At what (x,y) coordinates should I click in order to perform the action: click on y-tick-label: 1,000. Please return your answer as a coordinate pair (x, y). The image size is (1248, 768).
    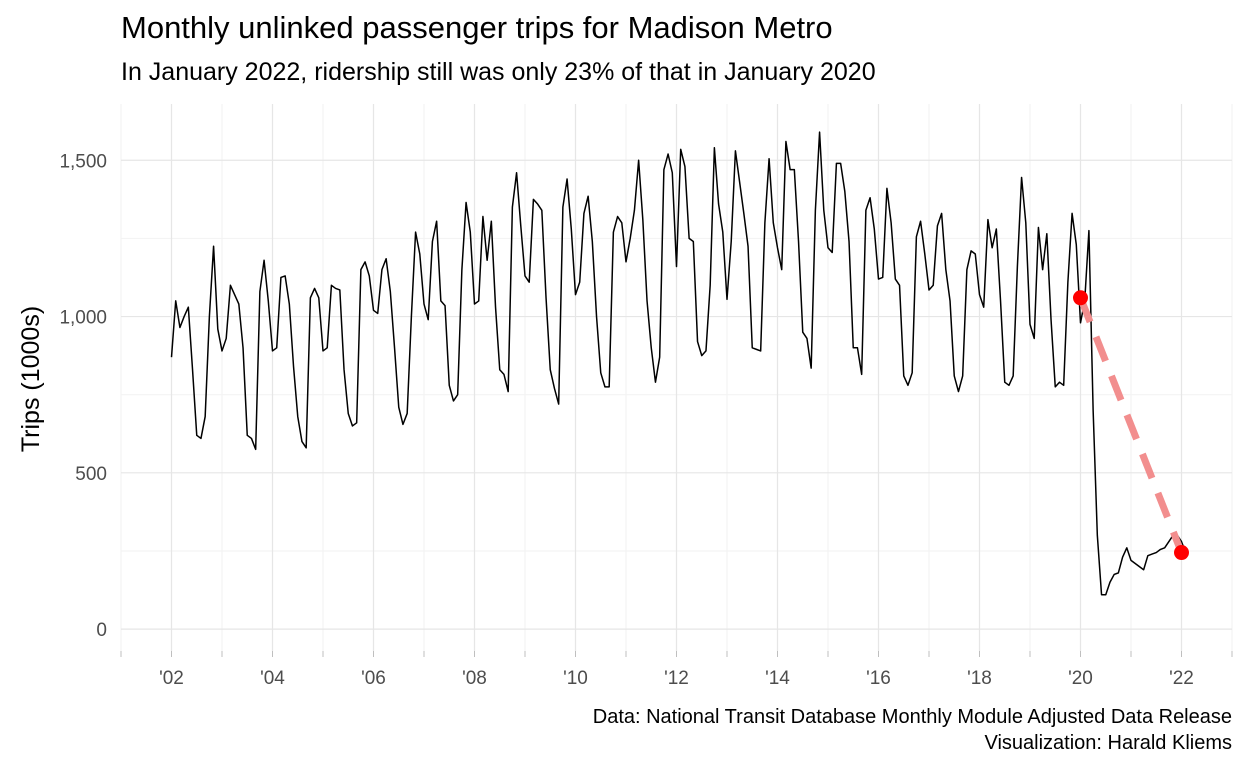
    Looking at the image, I should click on (83, 318).